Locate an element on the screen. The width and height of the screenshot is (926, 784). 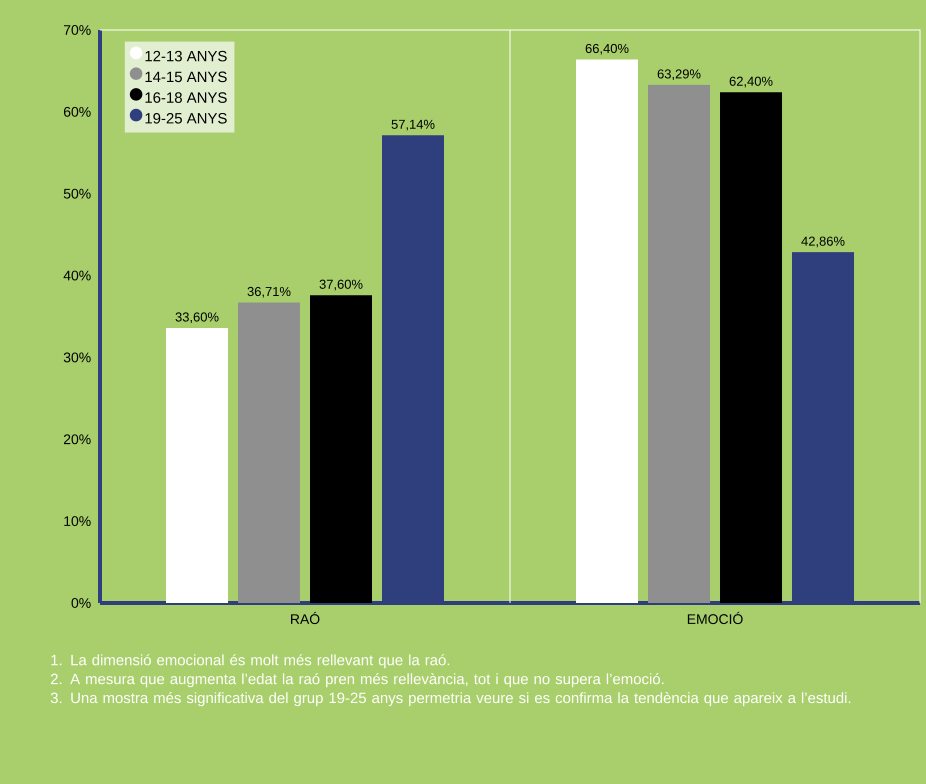
data-label: 42,86% is located at coordinates (823, 242).